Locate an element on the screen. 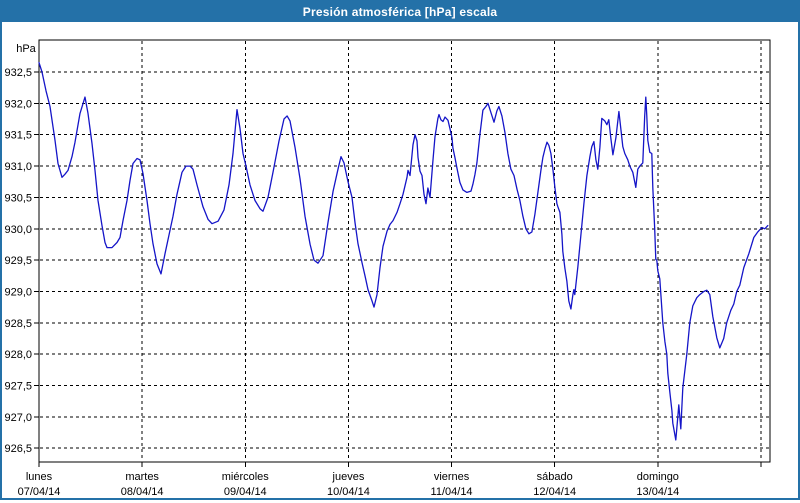 The height and width of the screenshot is (503, 800). date-label: 08/04/14 is located at coordinates (142, 492).